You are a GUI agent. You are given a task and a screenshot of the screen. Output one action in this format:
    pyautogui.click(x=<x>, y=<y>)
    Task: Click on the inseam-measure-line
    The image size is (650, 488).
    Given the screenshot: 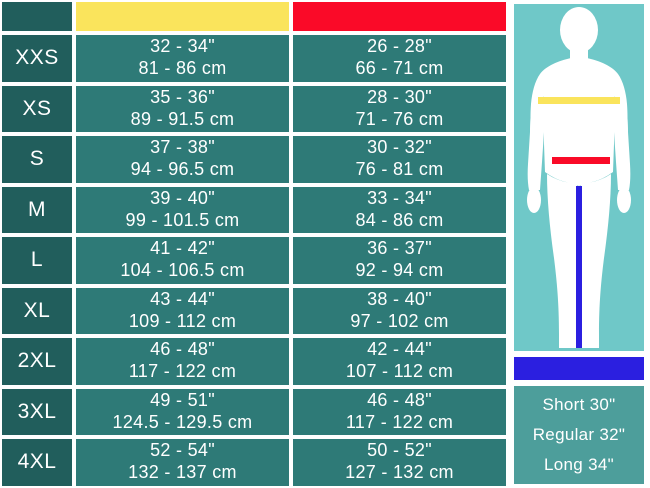 What is the action you would take?
    pyautogui.click(x=579, y=267)
    